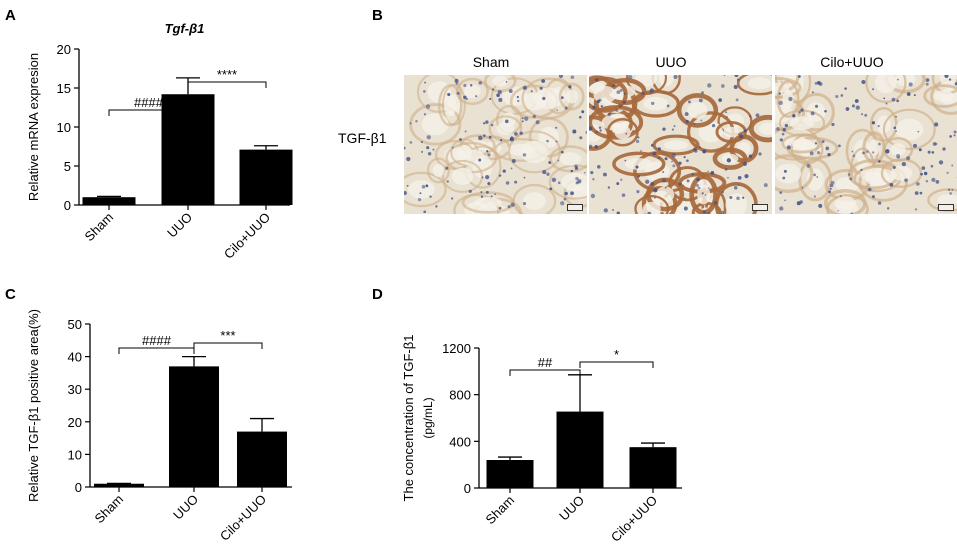 The image size is (957, 549). I want to click on micrograph-cilo-uuo, so click(866, 144).